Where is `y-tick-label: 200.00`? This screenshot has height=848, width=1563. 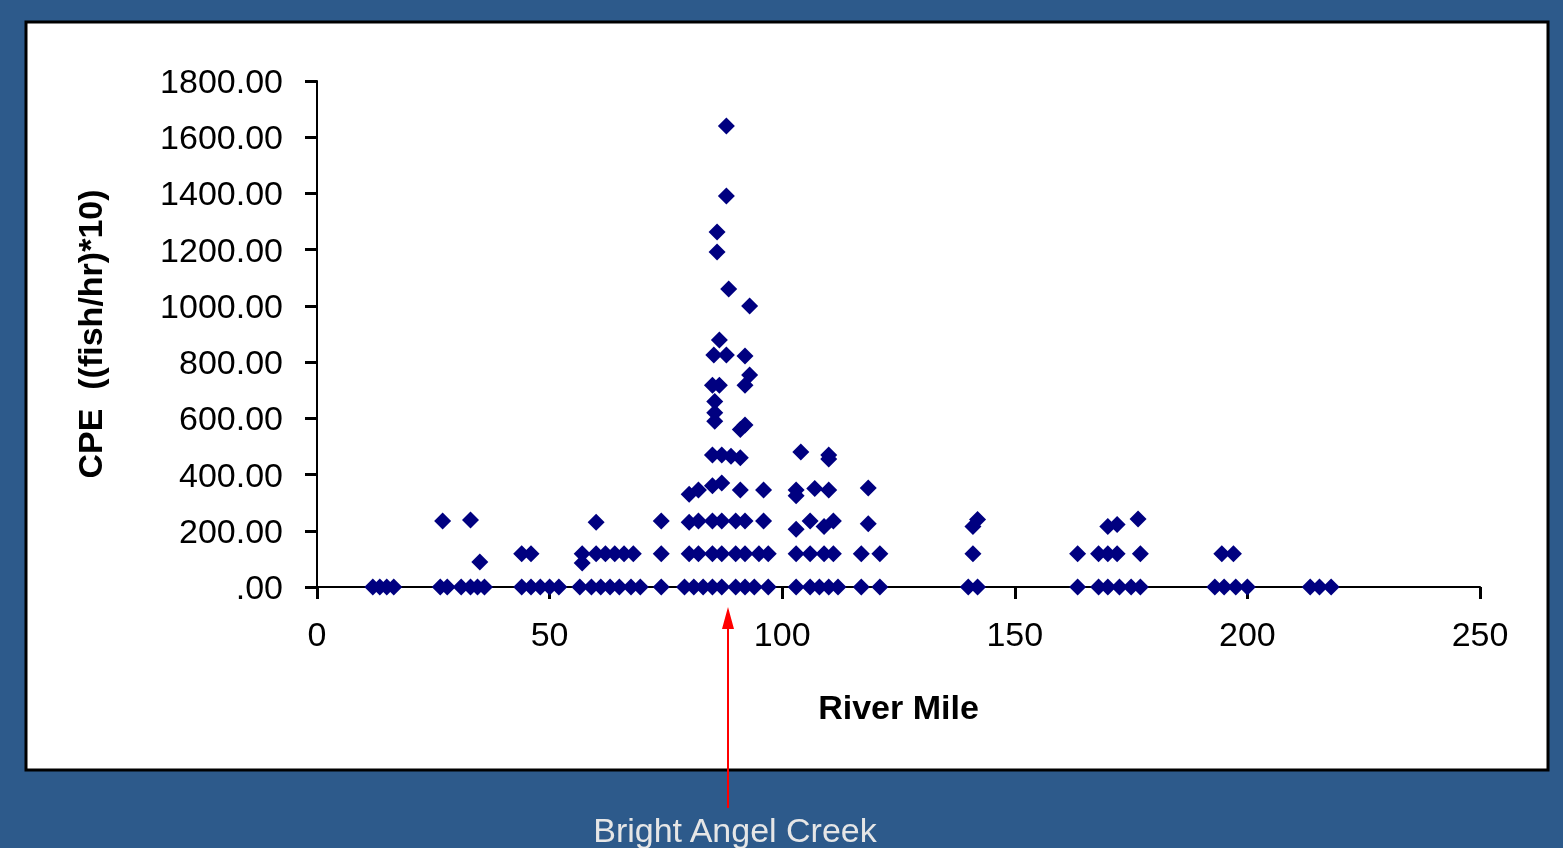 y-tick-label: 200.00 is located at coordinates (231, 530).